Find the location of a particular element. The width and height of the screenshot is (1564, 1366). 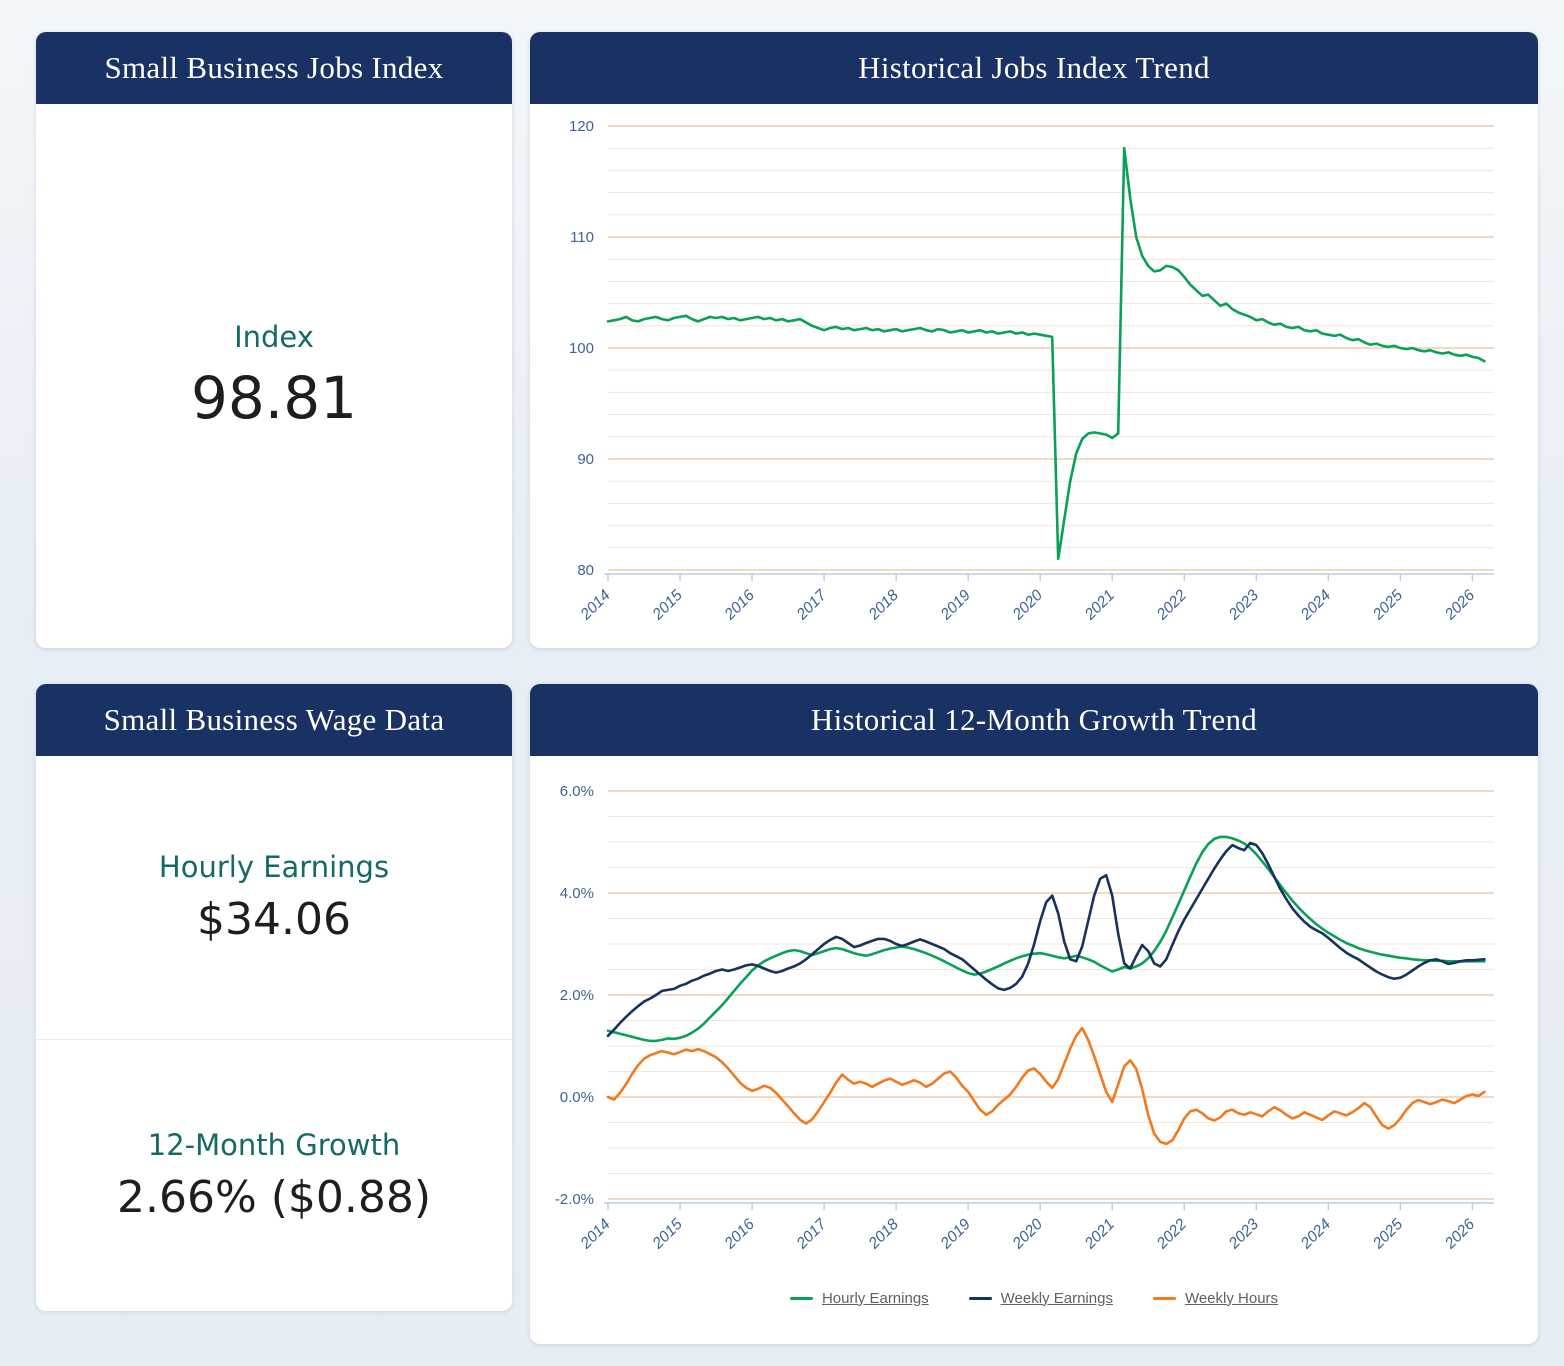

svg-text: 80 is located at coordinates (585, 570).